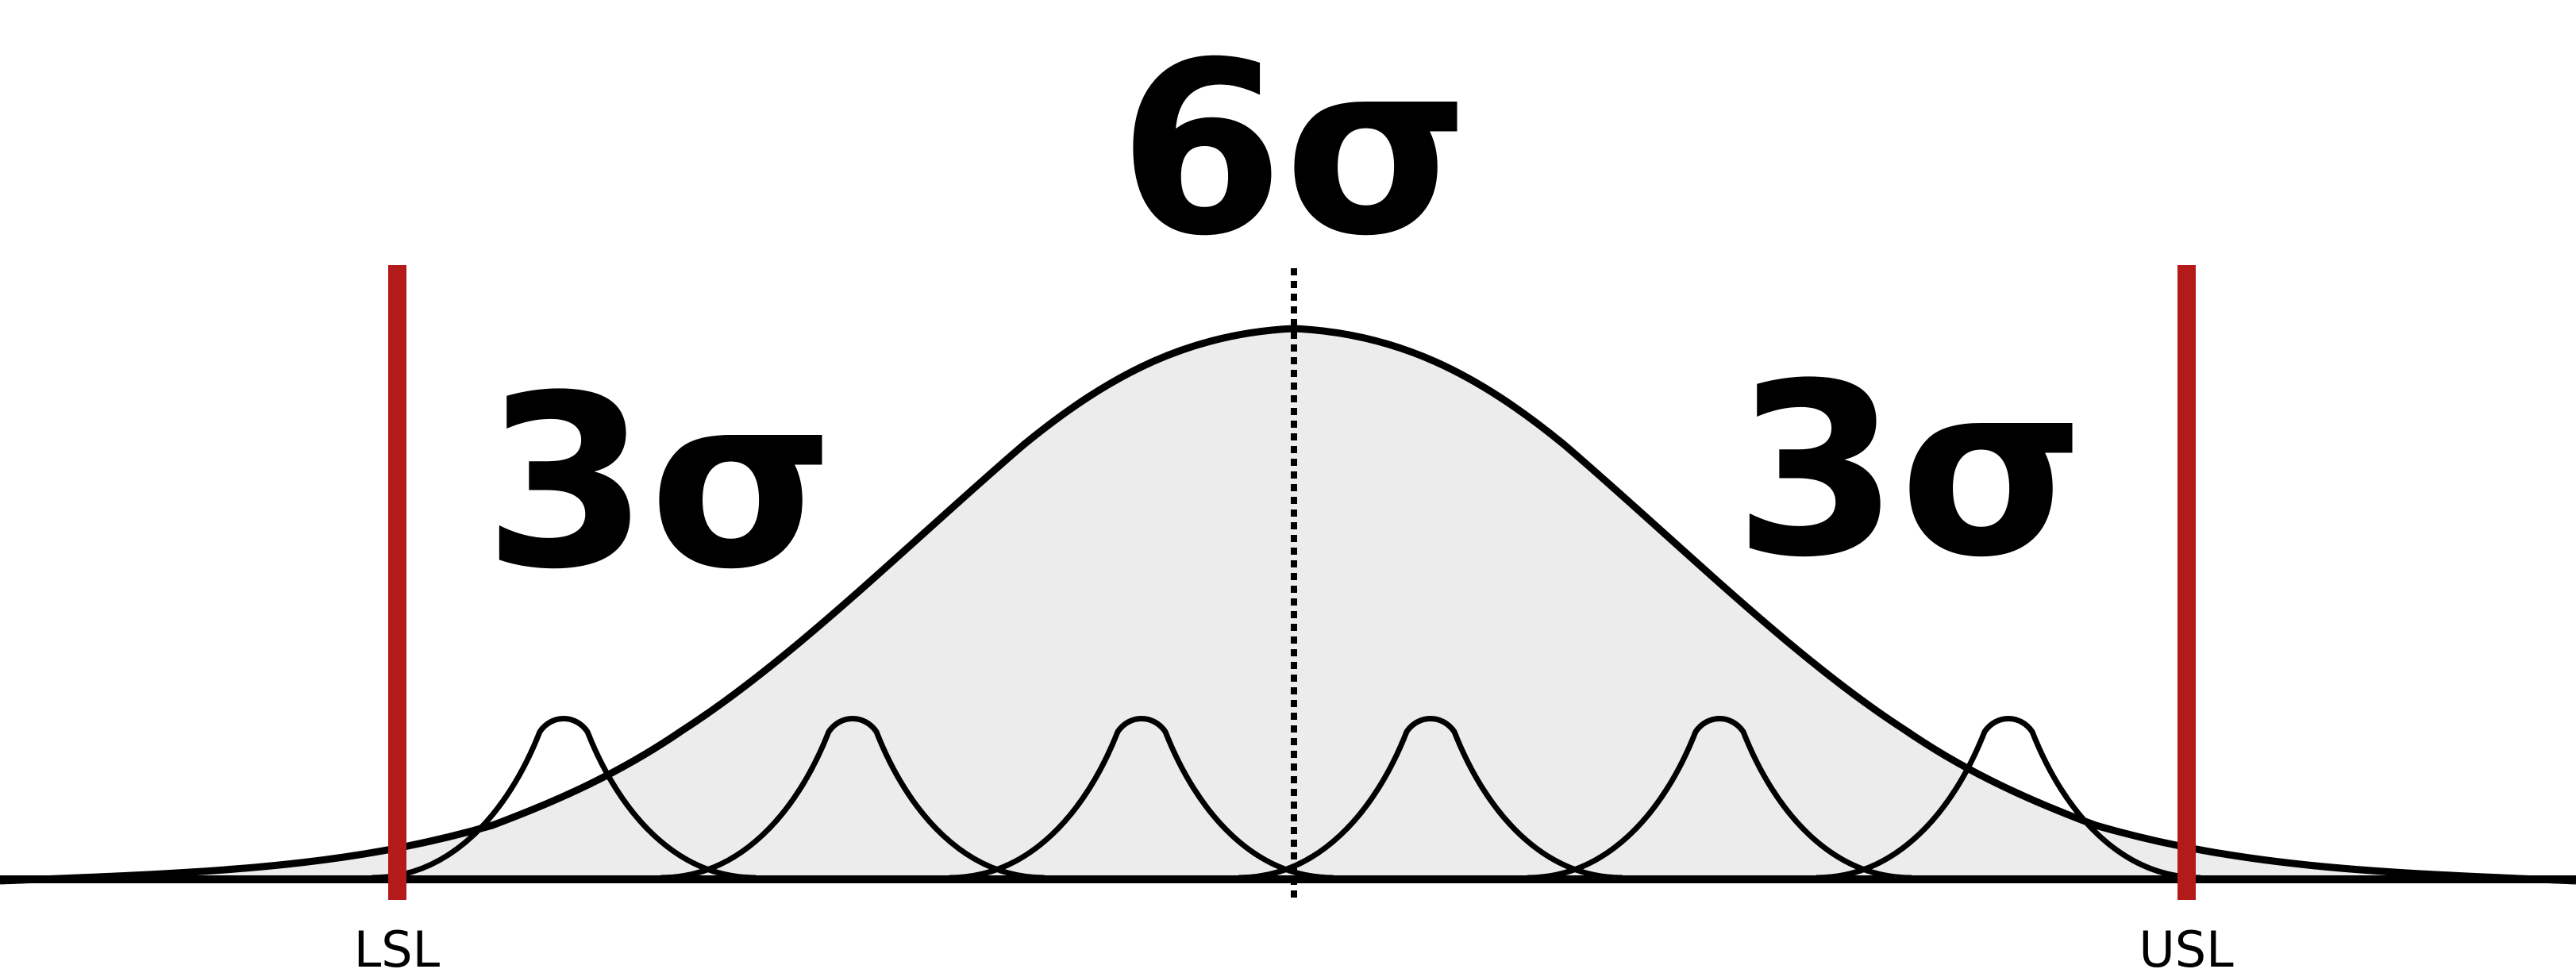 The image size is (2576, 969). Describe the element at coordinates (1294, 149) in the screenshot. I see `six-sigma-title: 6σ` at that location.